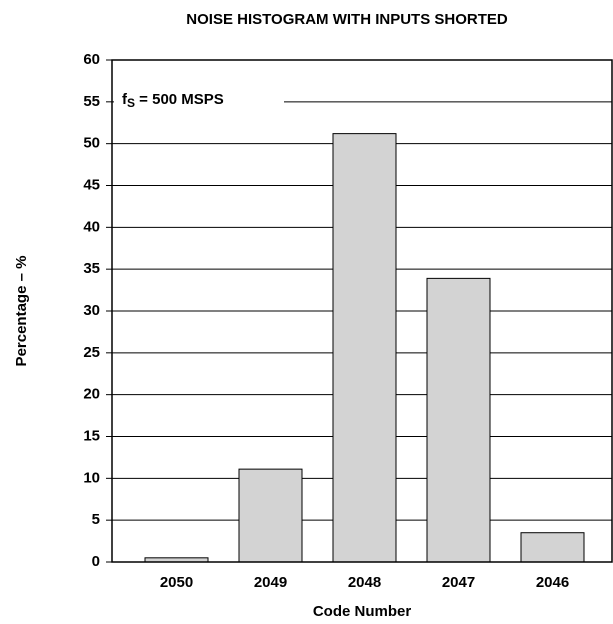 This screenshot has height=624, width=613. What do you see at coordinates (91, 310) in the screenshot?
I see `y-tick-label: 30` at bounding box center [91, 310].